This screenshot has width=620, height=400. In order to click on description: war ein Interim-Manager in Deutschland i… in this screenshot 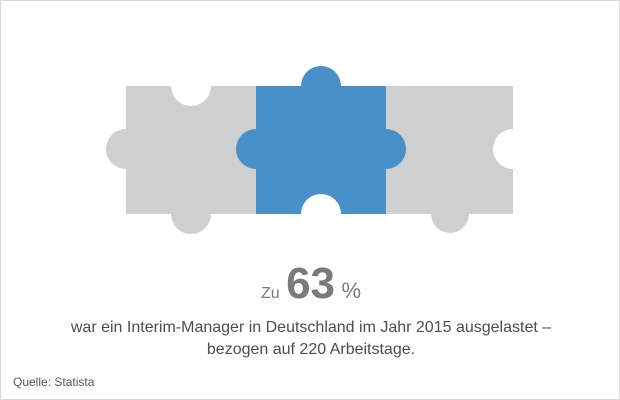, I will do `click(310, 339)`.